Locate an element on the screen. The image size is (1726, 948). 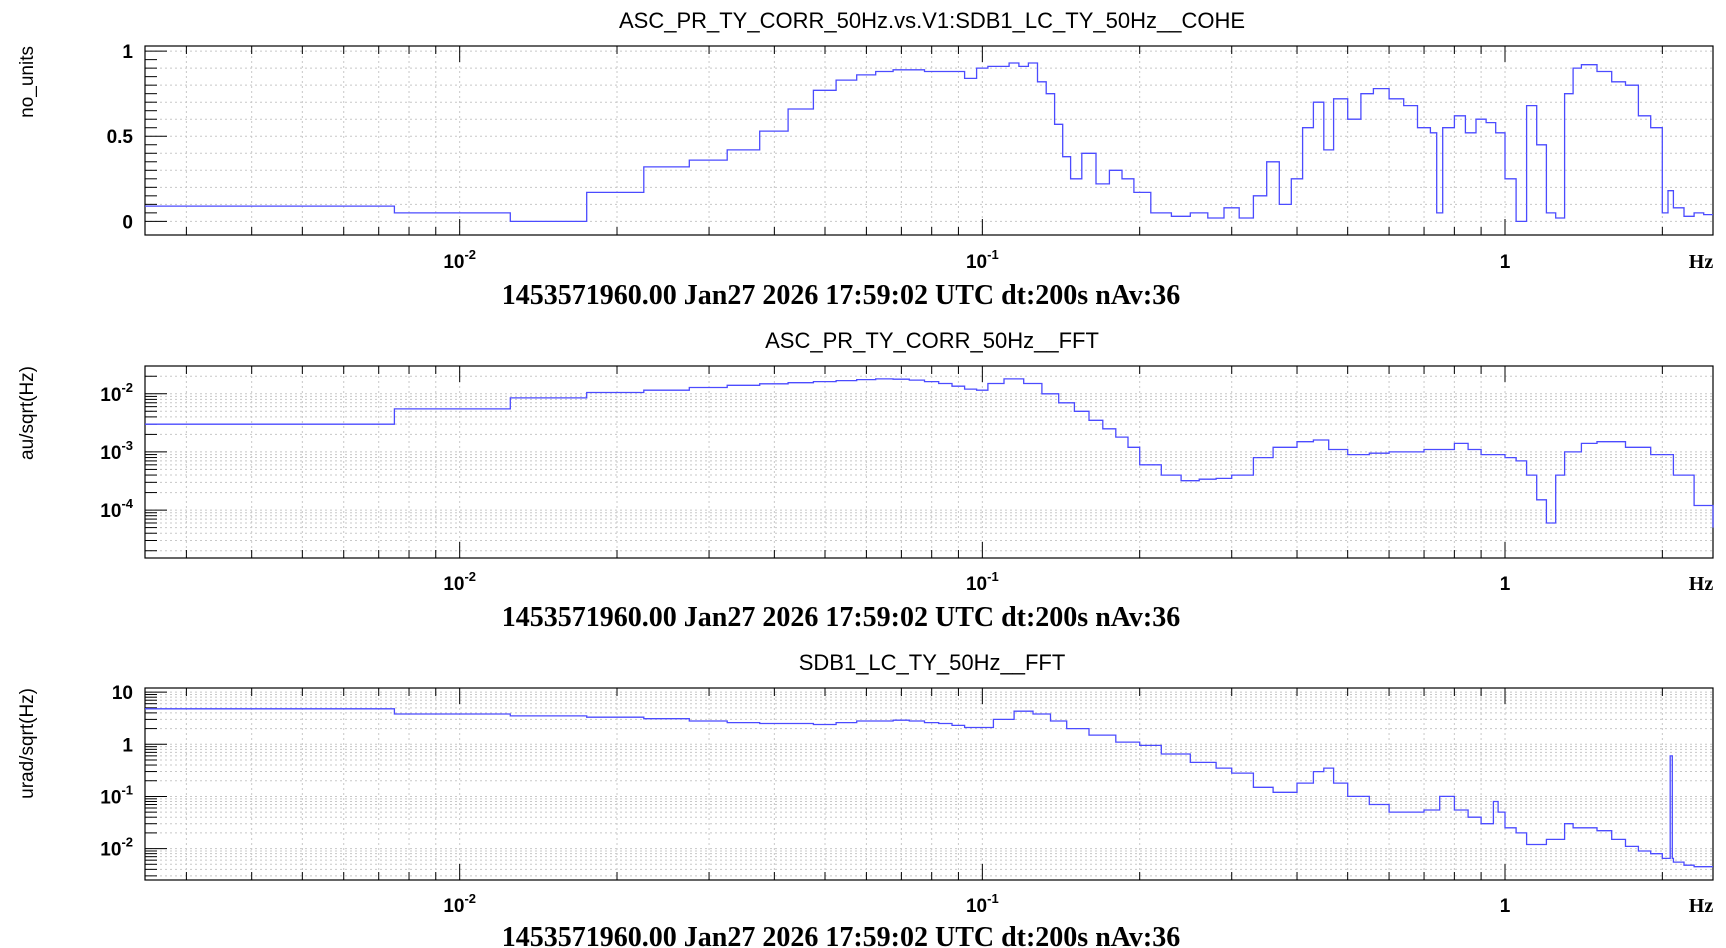
chart-title: SDB1_LC_TY_50Hz__FFT is located at coordinates (932, 662).